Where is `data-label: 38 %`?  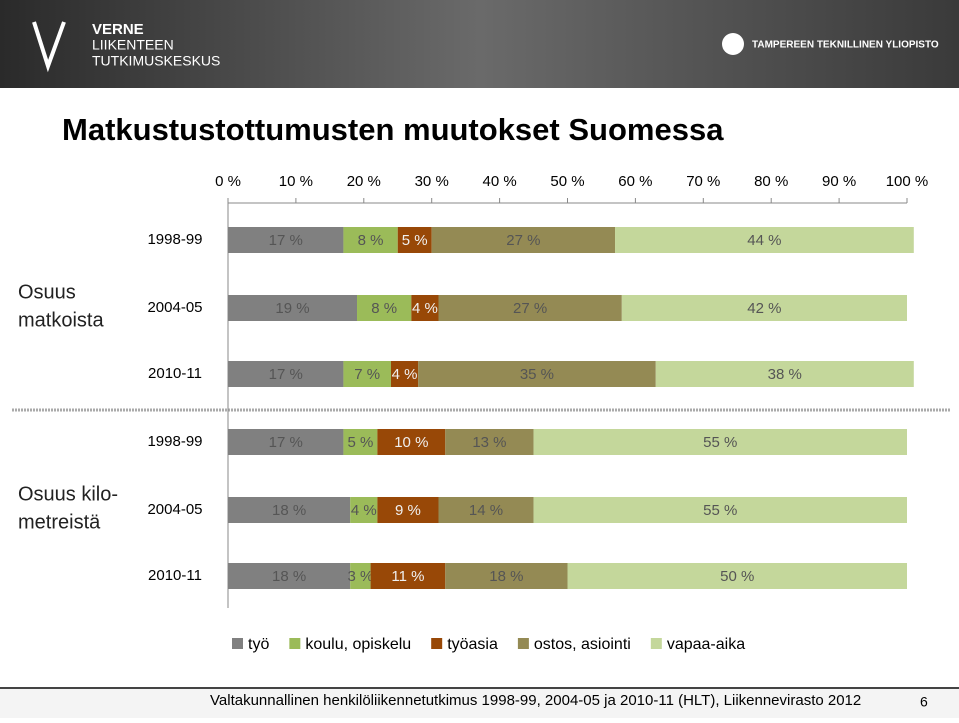 data-label: 38 % is located at coordinates (785, 374).